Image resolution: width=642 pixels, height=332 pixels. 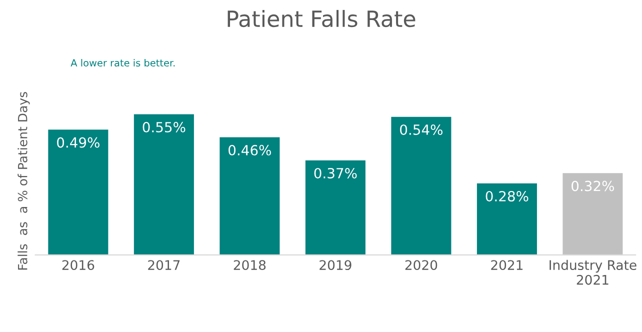 What do you see at coordinates (122, 63) in the screenshot?
I see `text: A lower rate is better.` at bounding box center [122, 63].